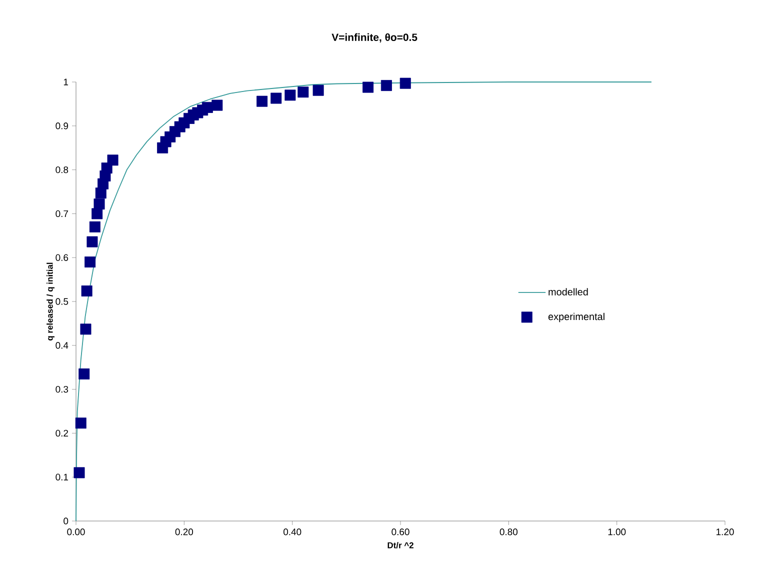  Describe the element at coordinates (62, 126) in the screenshot. I see `y-tick-label: 0.9` at that location.